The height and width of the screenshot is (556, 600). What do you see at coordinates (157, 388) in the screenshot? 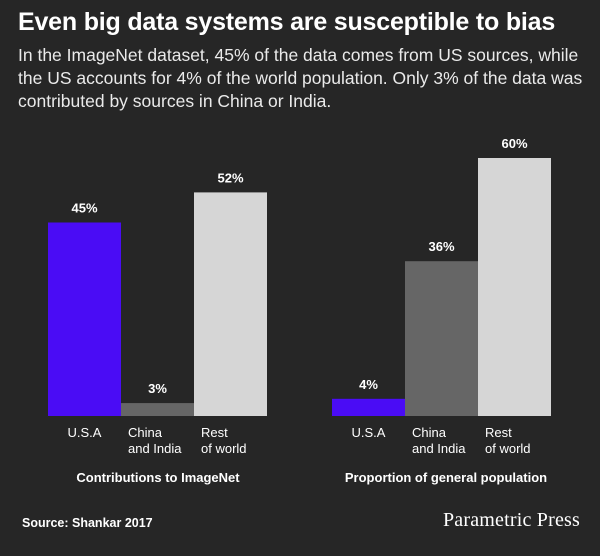
I see `value-label-imagenet-1: 3%` at bounding box center [157, 388].